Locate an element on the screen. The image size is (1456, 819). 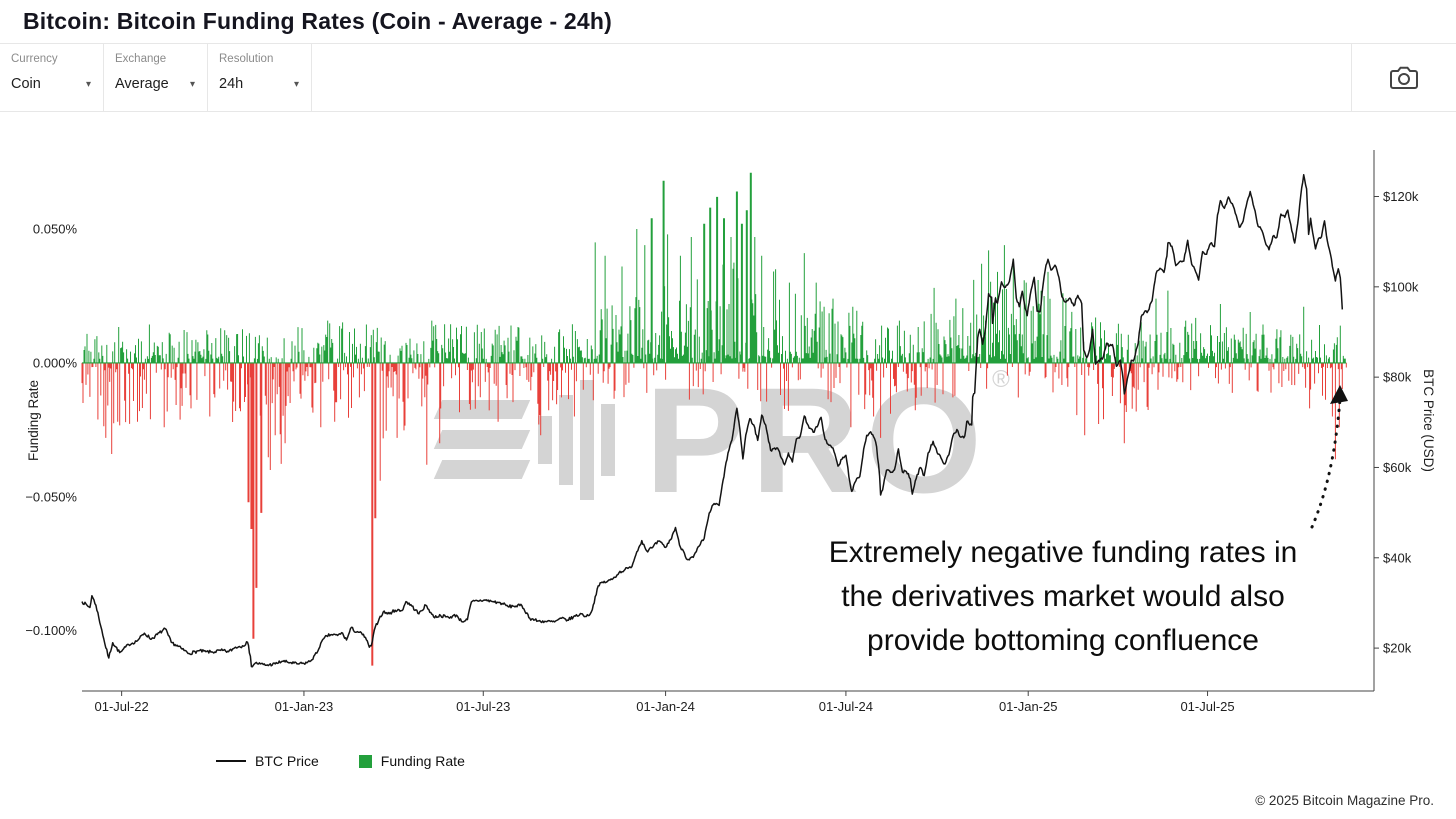
screenshot-button is located at coordinates (1403, 77).